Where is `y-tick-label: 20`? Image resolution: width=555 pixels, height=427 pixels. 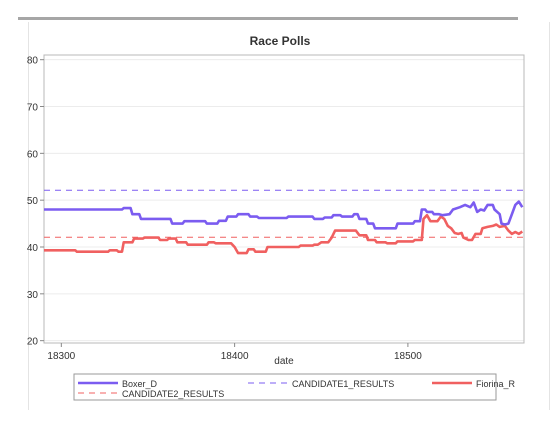
y-tick-label: 20 is located at coordinates (33, 342).